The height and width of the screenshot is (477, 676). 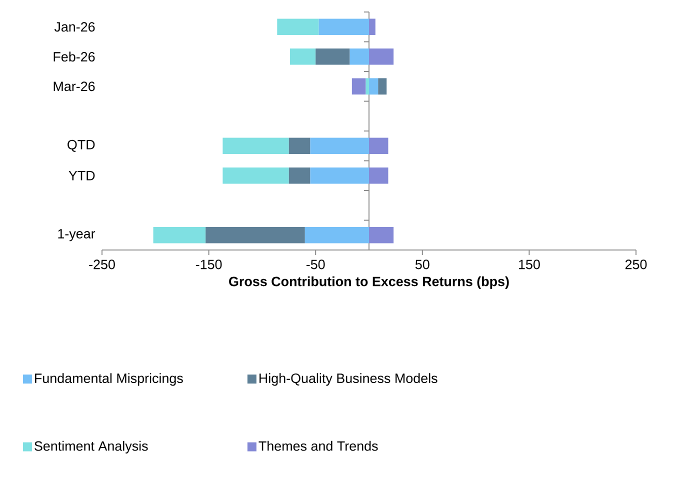 I want to click on legend-label: Themes and Trends, so click(x=318, y=445).